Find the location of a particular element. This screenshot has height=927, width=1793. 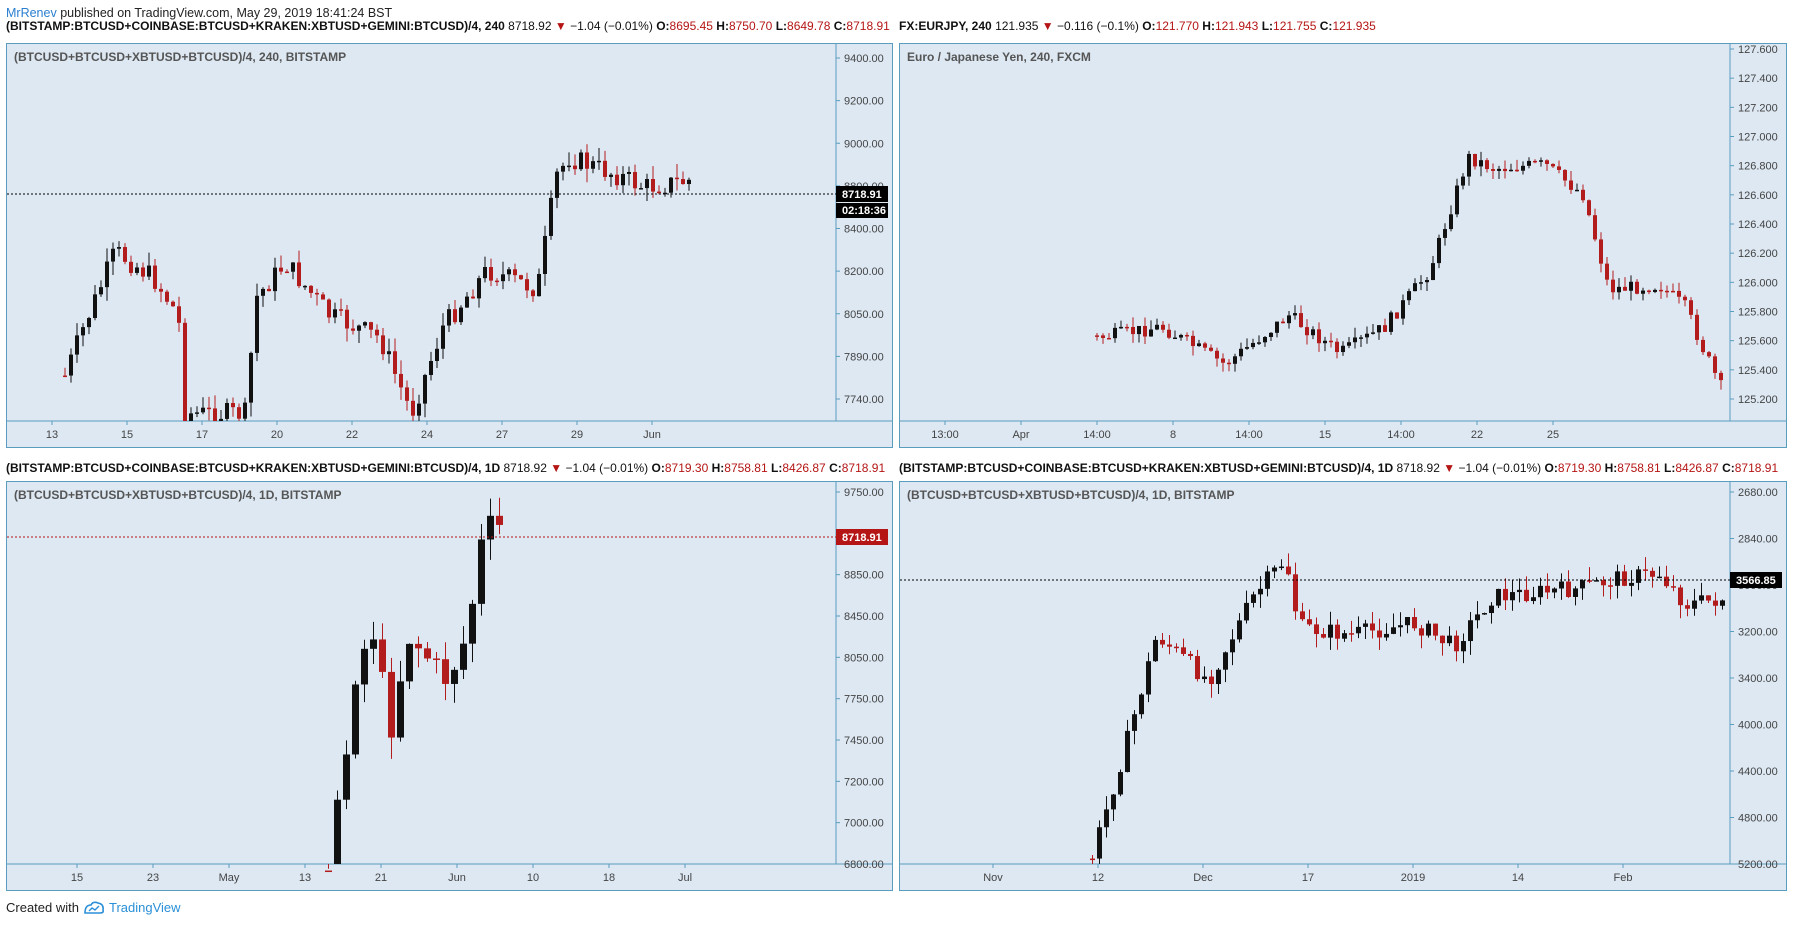

symbol-text: FX:EURJPY, 240 is located at coordinates (945, 26).